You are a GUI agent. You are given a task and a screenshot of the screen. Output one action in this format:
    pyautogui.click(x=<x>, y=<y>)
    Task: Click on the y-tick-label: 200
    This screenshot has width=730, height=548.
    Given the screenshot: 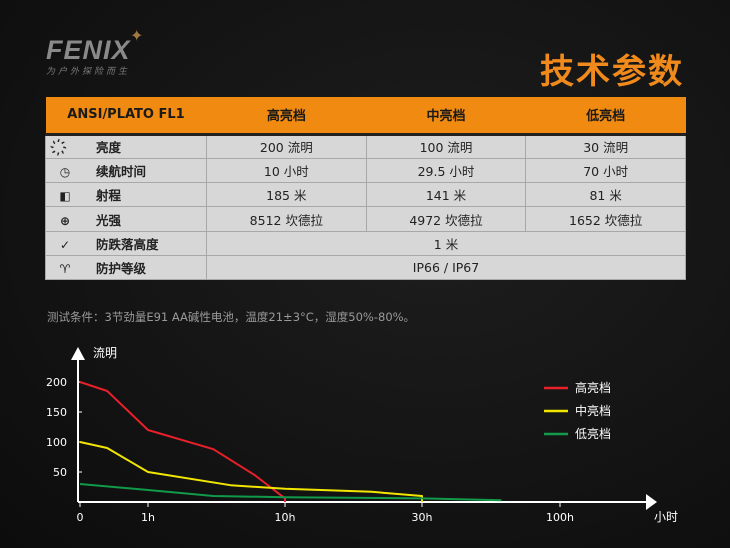 What is the action you would take?
    pyautogui.click(x=56, y=382)
    